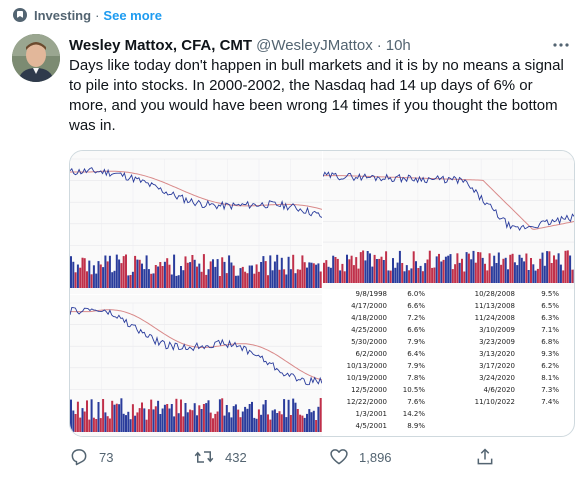 The height and width of the screenshot is (477, 585). What do you see at coordinates (490, 457) in the screenshot?
I see `share-button` at bounding box center [490, 457].